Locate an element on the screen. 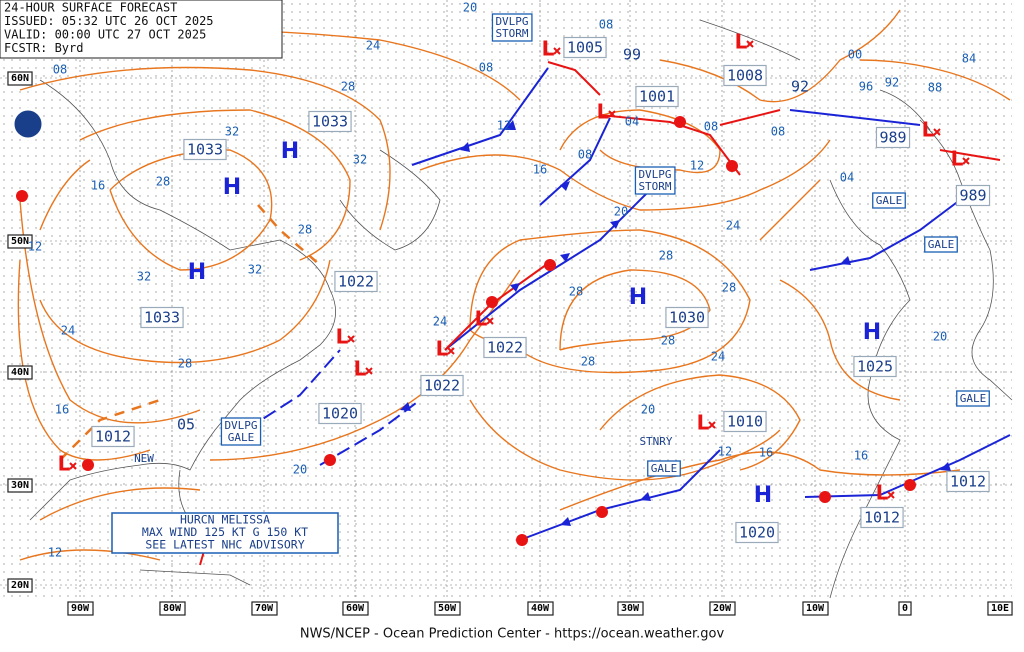 The image size is (1024, 652). lat-label: 60N is located at coordinates (20, 78).